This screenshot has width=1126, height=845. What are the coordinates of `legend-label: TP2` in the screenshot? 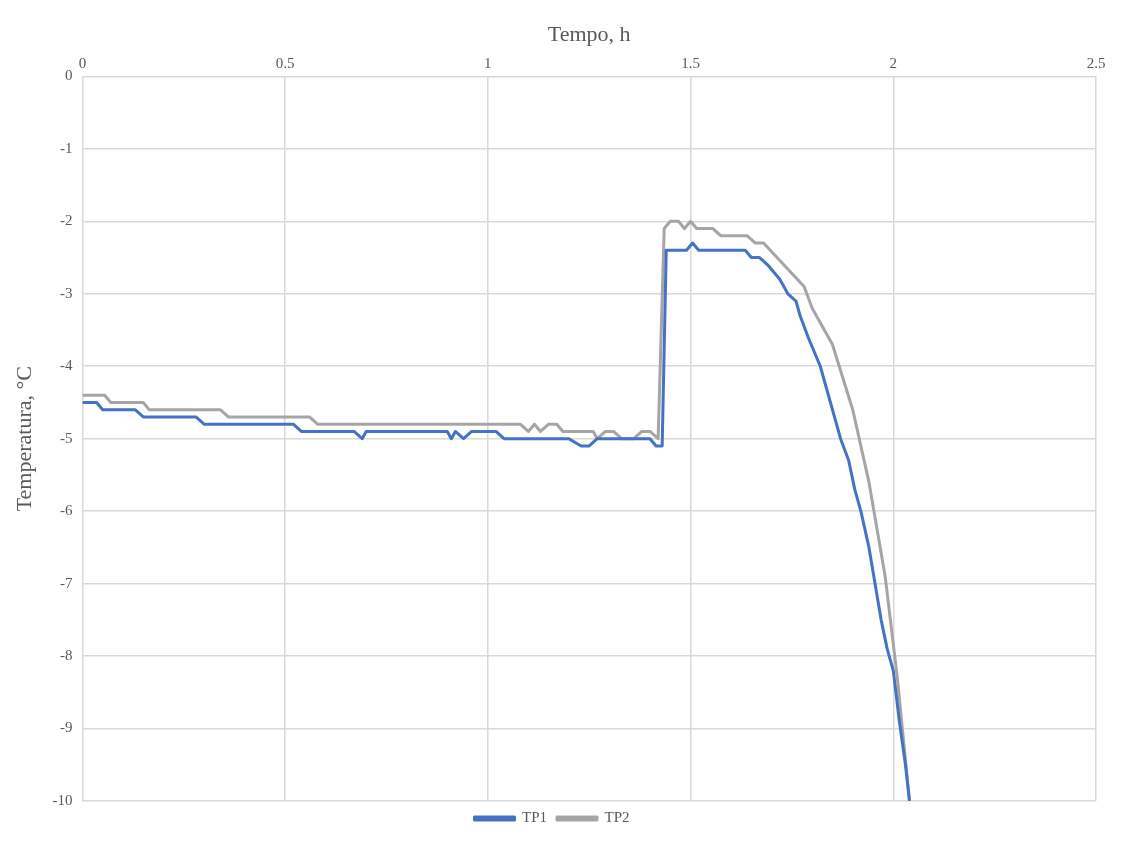 It's located at (617, 817).